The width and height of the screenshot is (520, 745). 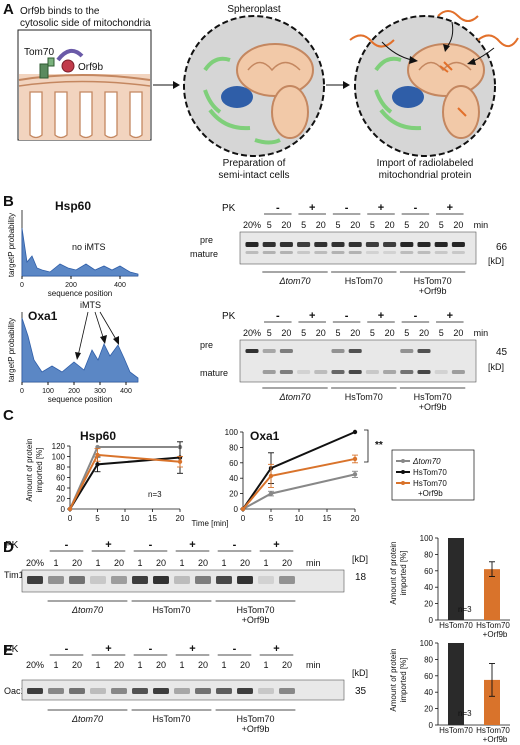 I want to click on chart-legend, so click(x=433, y=475).